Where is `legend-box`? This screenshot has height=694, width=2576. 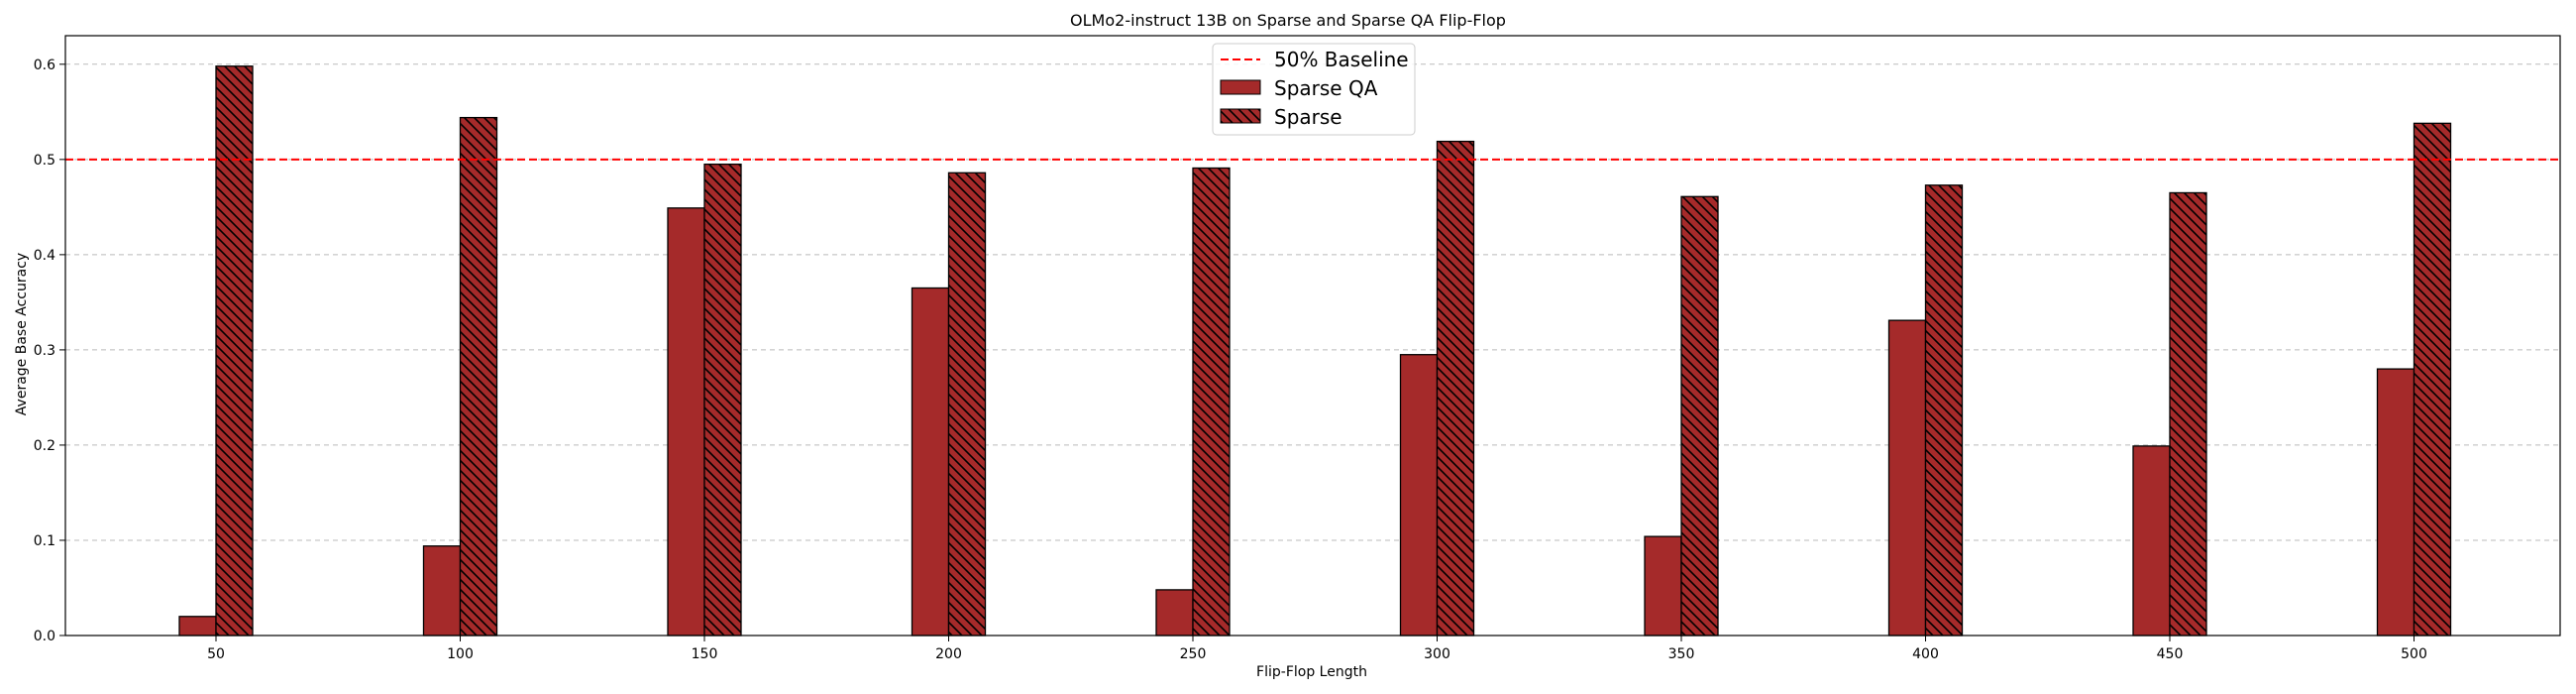
legend-box is located at coordinates (1314, 89).